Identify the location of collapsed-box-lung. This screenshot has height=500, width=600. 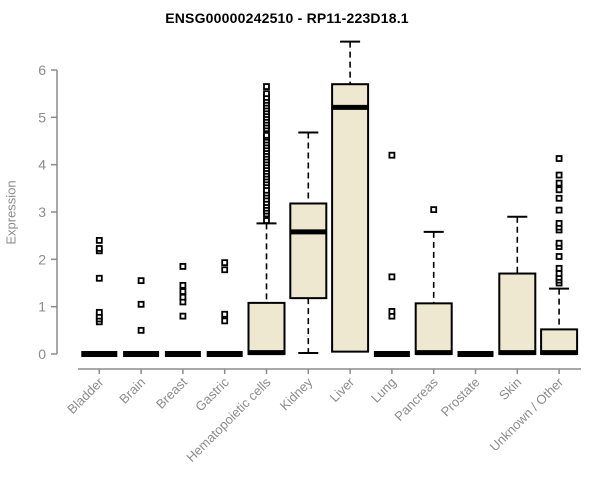
(391, 354).